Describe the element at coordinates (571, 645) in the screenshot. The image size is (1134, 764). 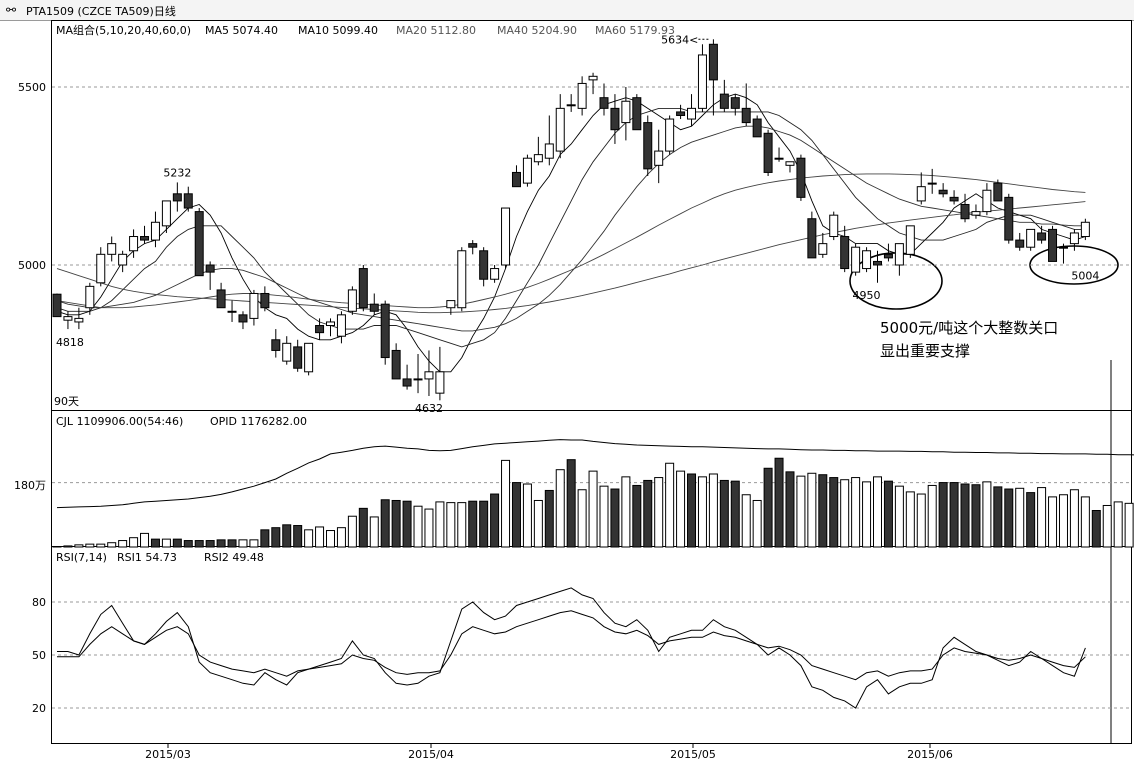
I see `rsi-line-rsi2` at that location.